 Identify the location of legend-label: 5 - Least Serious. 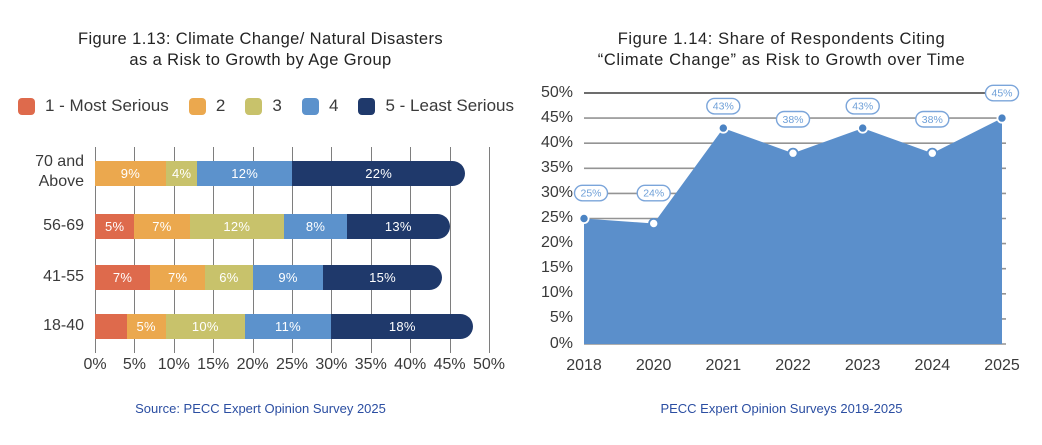
(449, 105).